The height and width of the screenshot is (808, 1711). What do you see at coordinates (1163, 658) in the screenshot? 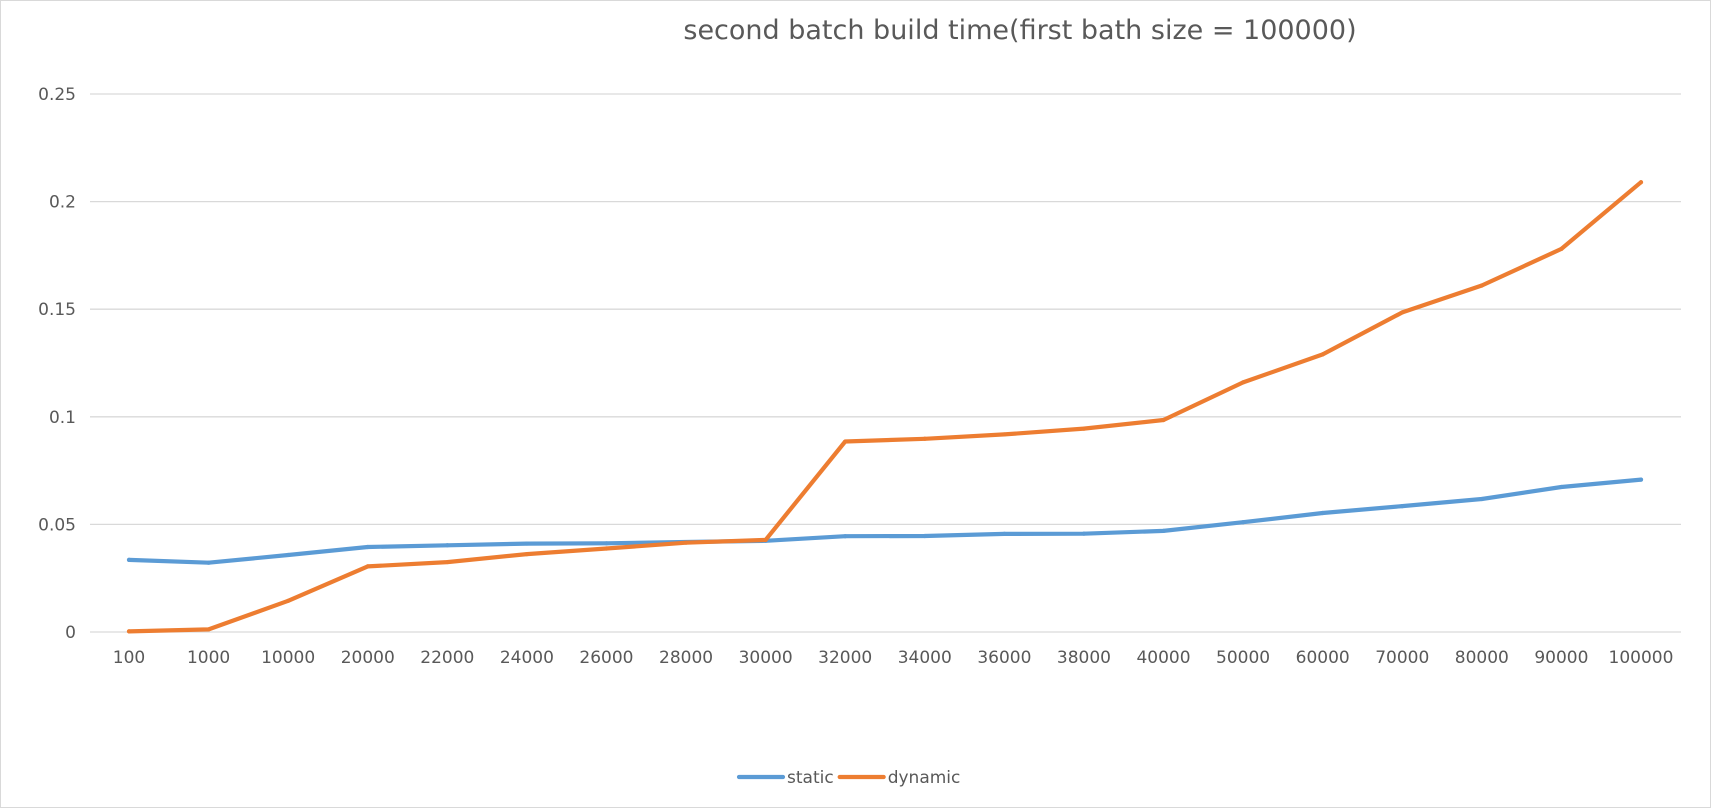
I see `x-tick-label: 40000` at bounding box center [1163, 658].